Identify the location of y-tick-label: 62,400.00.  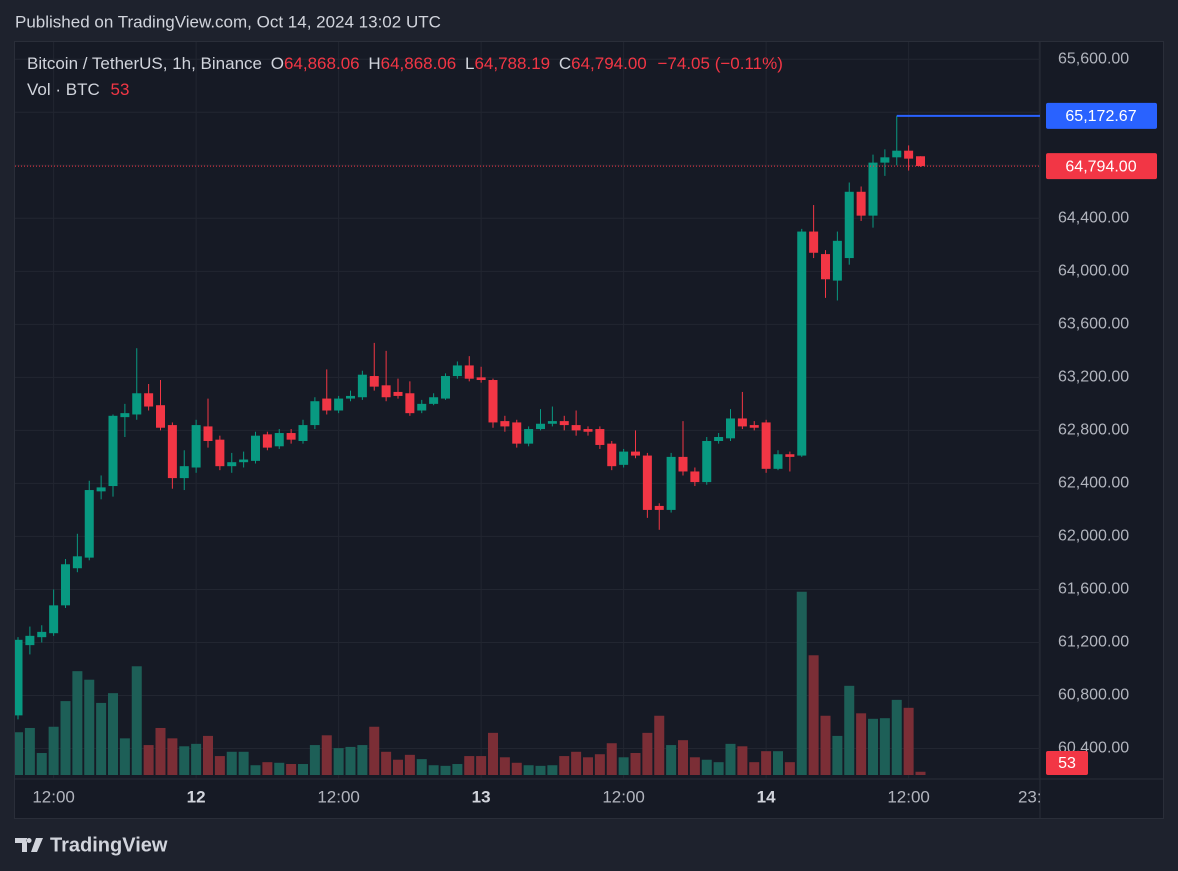
(1093, 483).